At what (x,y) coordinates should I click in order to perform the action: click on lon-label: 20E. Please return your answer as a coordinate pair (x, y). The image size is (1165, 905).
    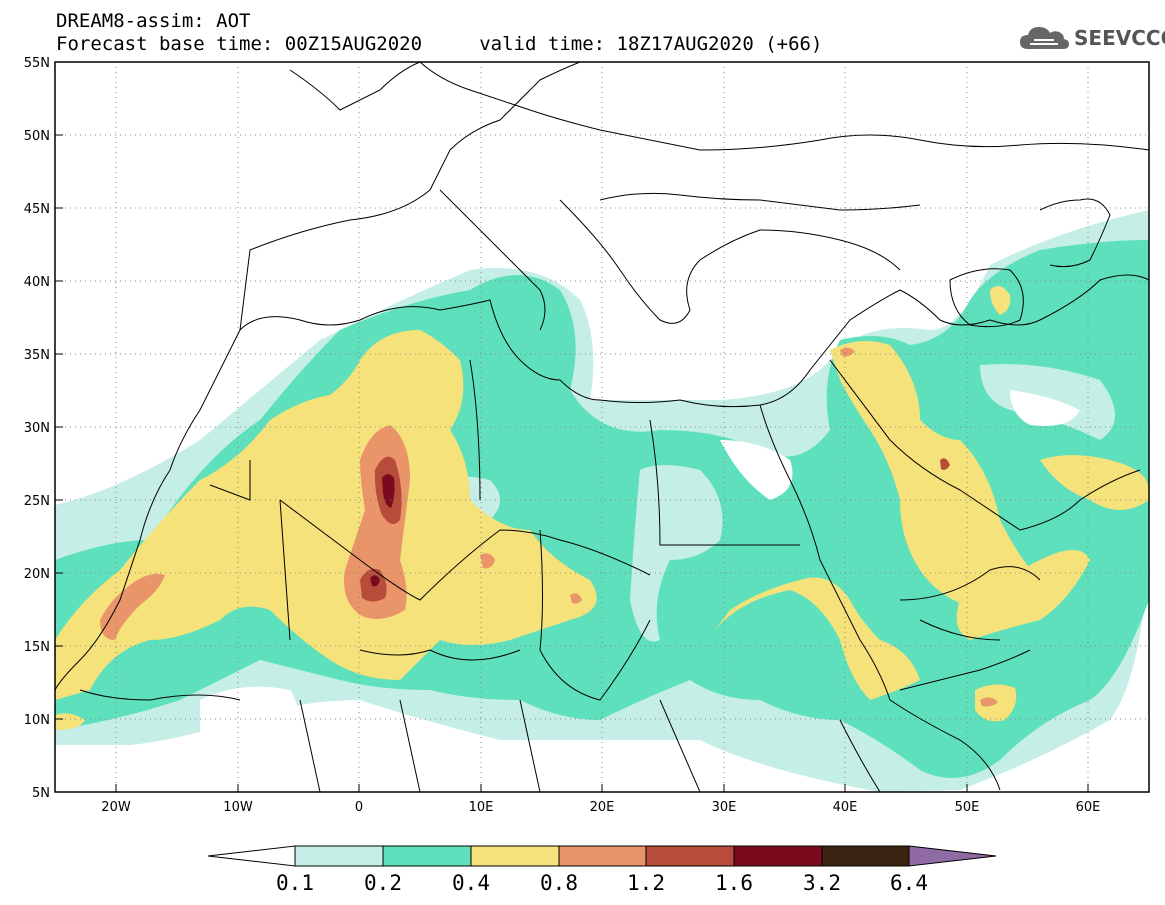
    Looking at the image, I should click on (602, 807).